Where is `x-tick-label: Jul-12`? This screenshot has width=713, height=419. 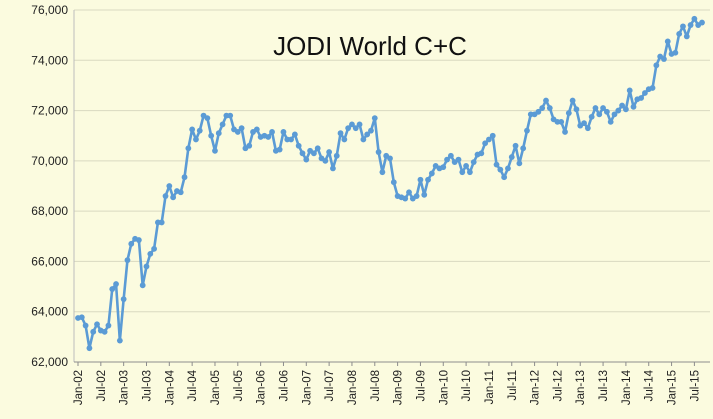 x-tick-label: Jul-12 is located at coordinates (558, 385).